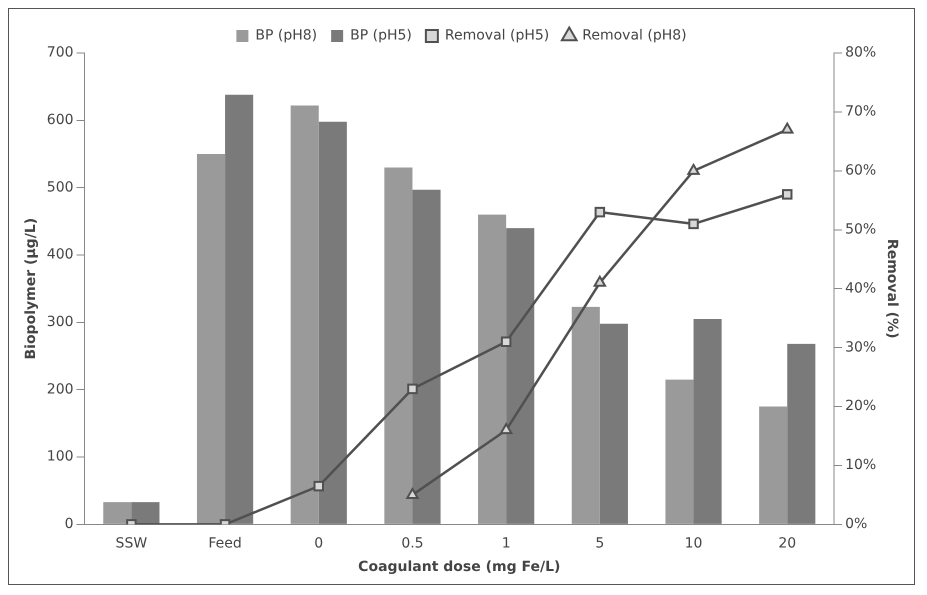 The width and height of the screenshot is (927, 595). Describe the element at coordinates (60, 456) in the screenshot. I see `y-tick-label: 100` at that location.